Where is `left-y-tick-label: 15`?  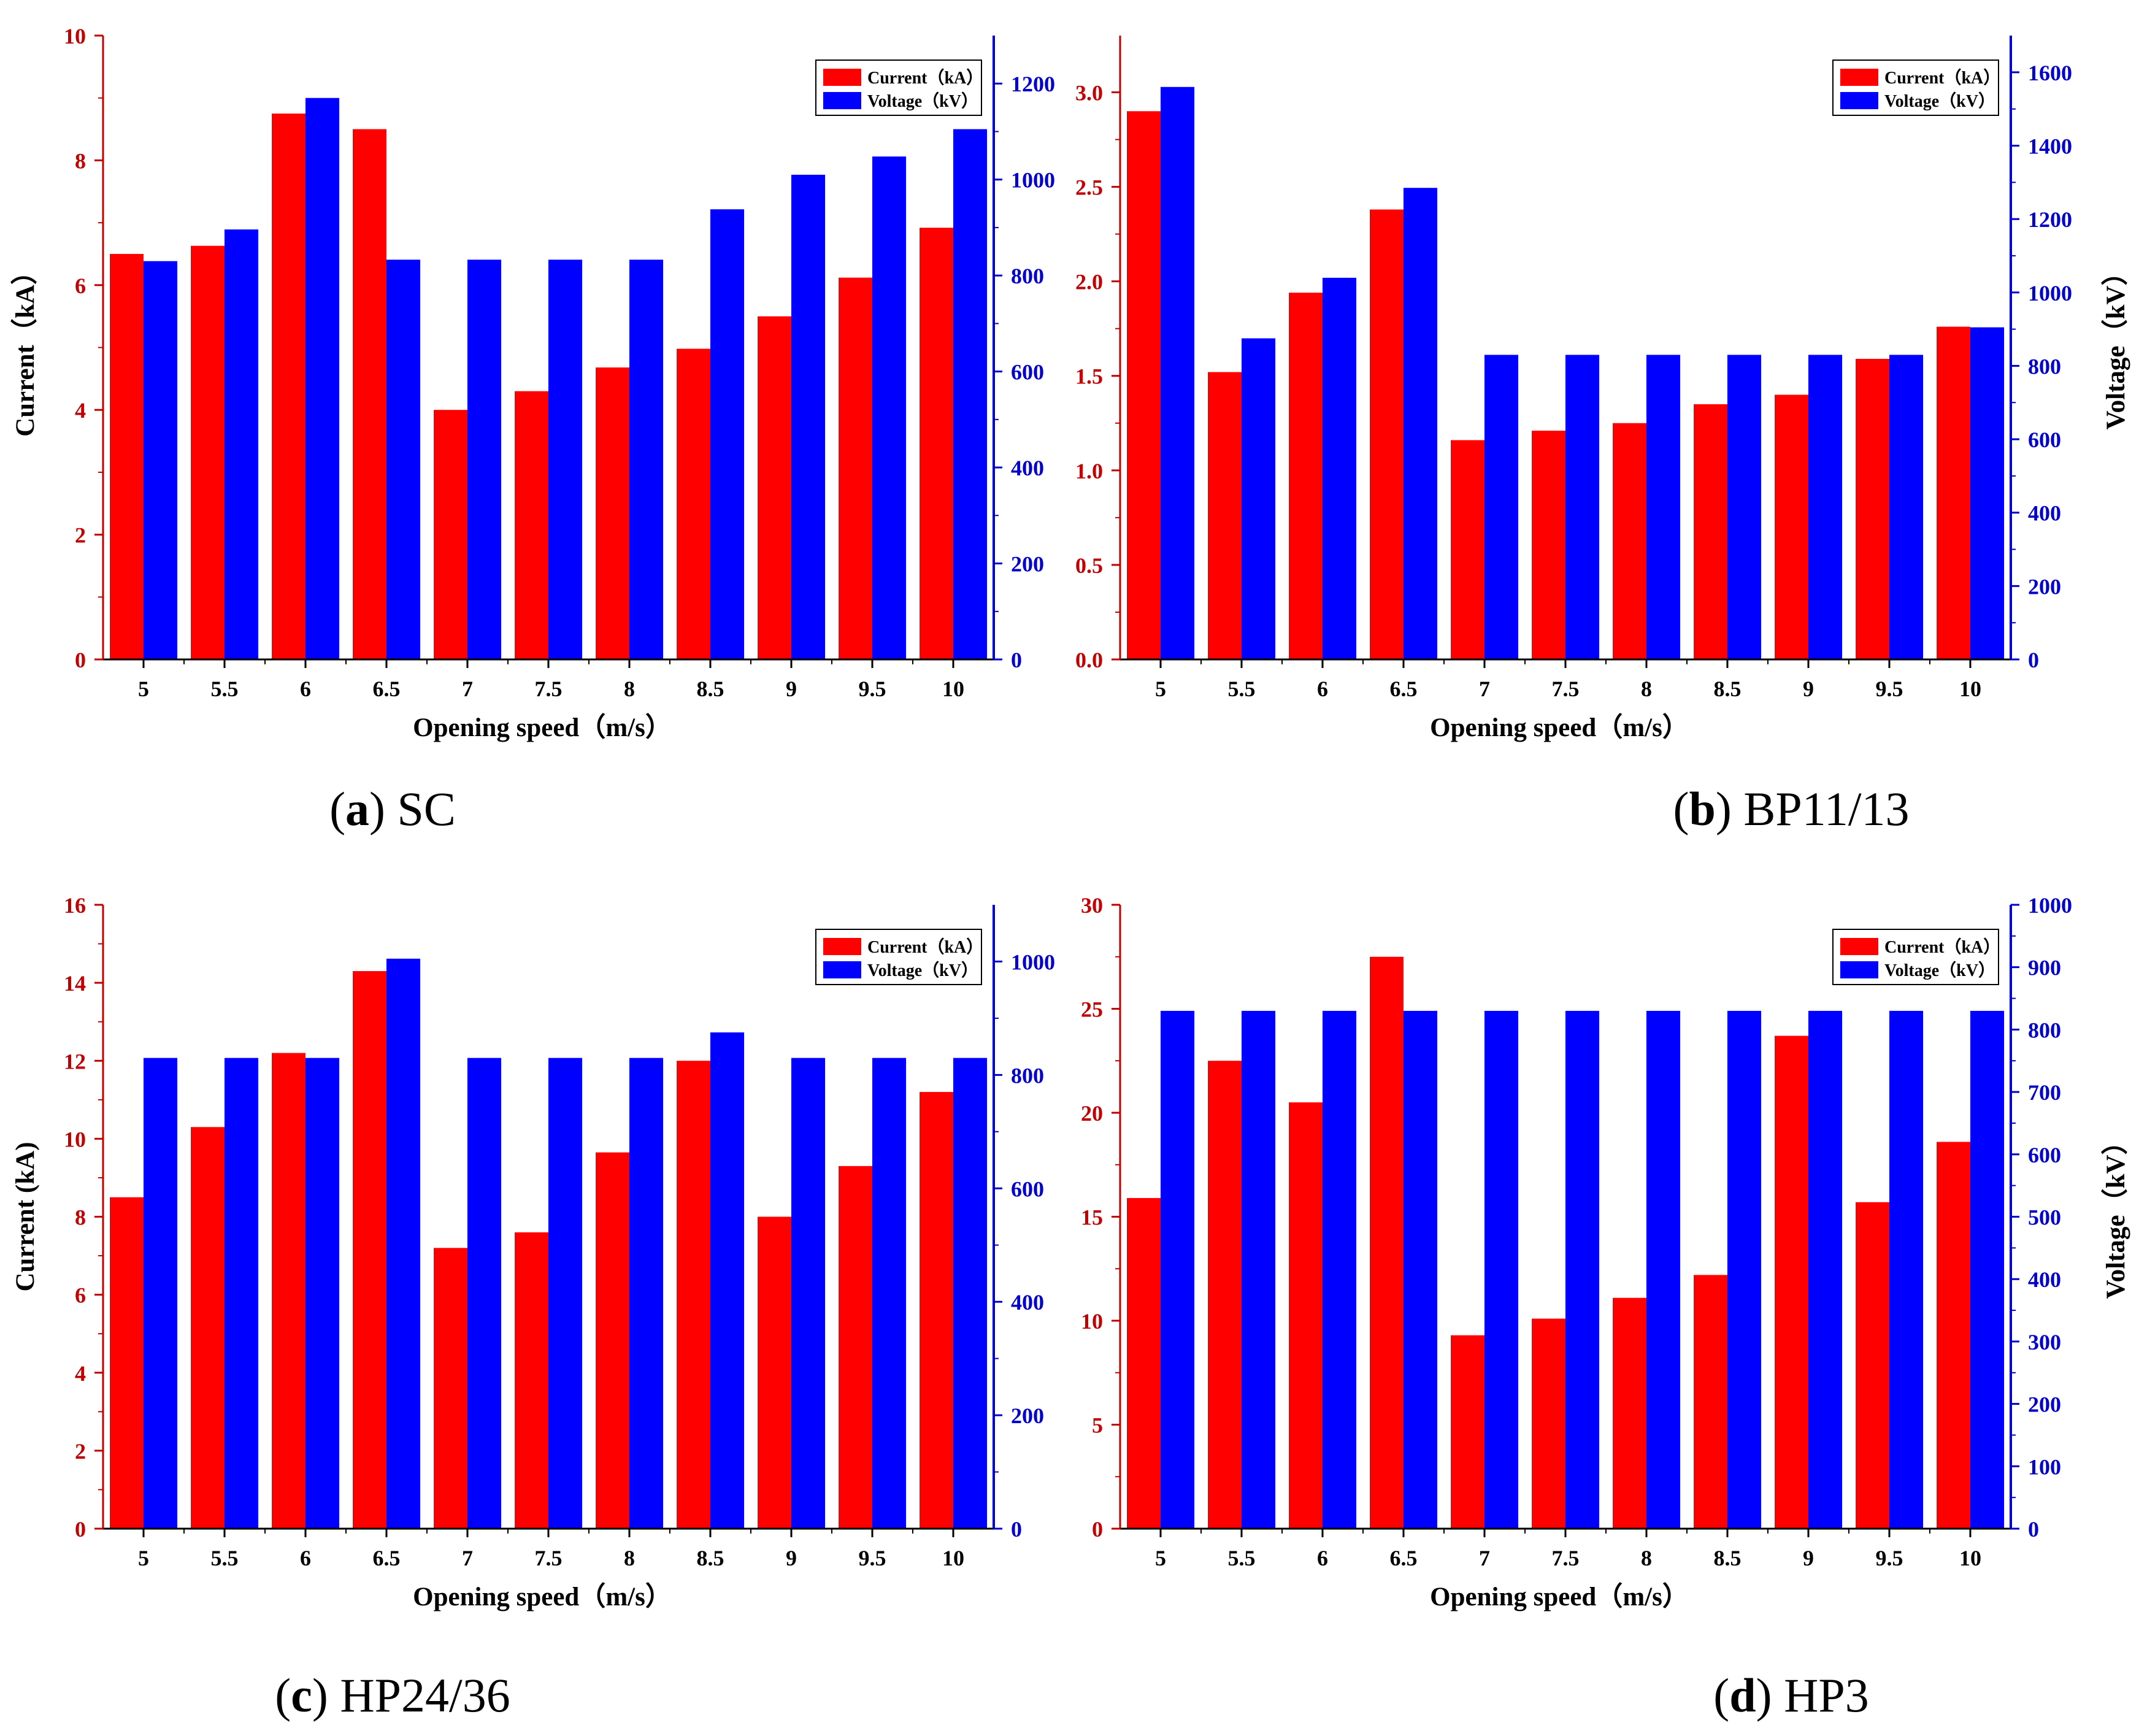 left-y-tick-label: 15 is located at coordinates (1092, 1217).